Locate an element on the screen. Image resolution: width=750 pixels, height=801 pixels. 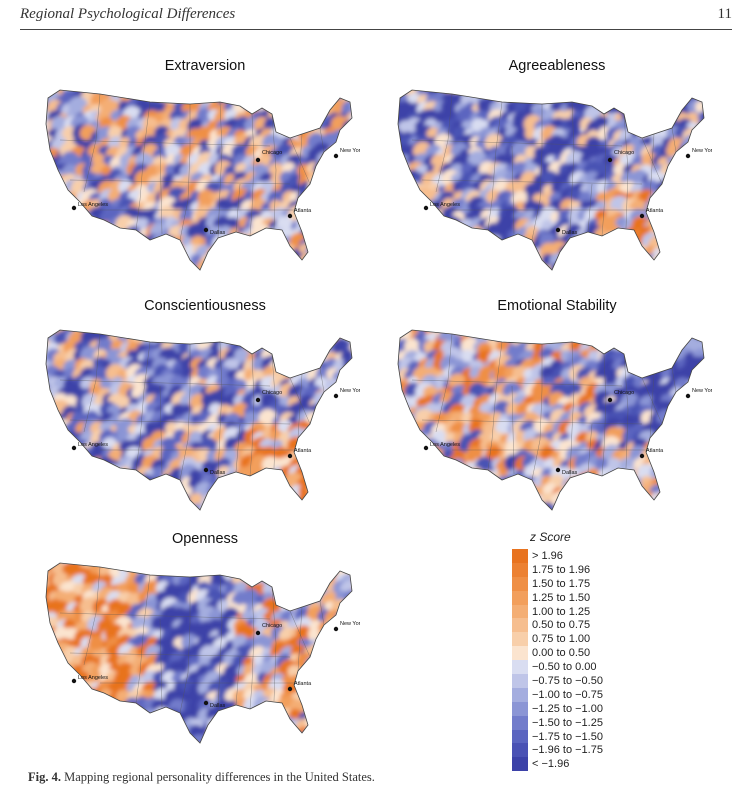
legend-label: −0.75 to −0.50 is located at coordinates (567, 680).